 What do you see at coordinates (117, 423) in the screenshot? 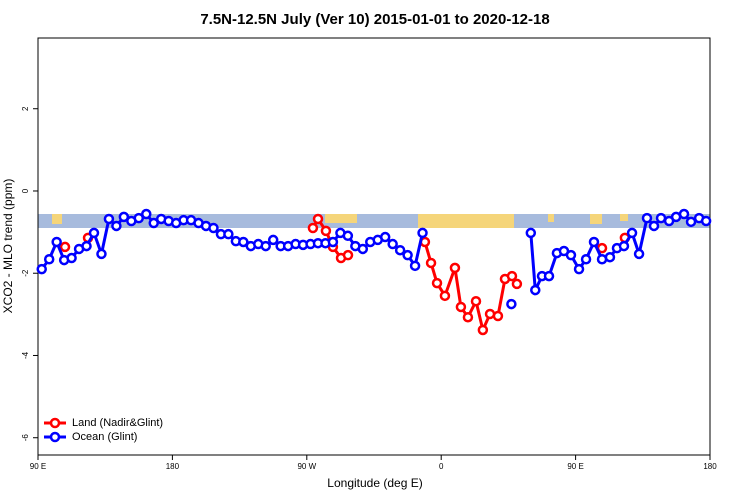
I see `legend-label: Land (Nadir&Glint)` at bounding box center [117, 423].